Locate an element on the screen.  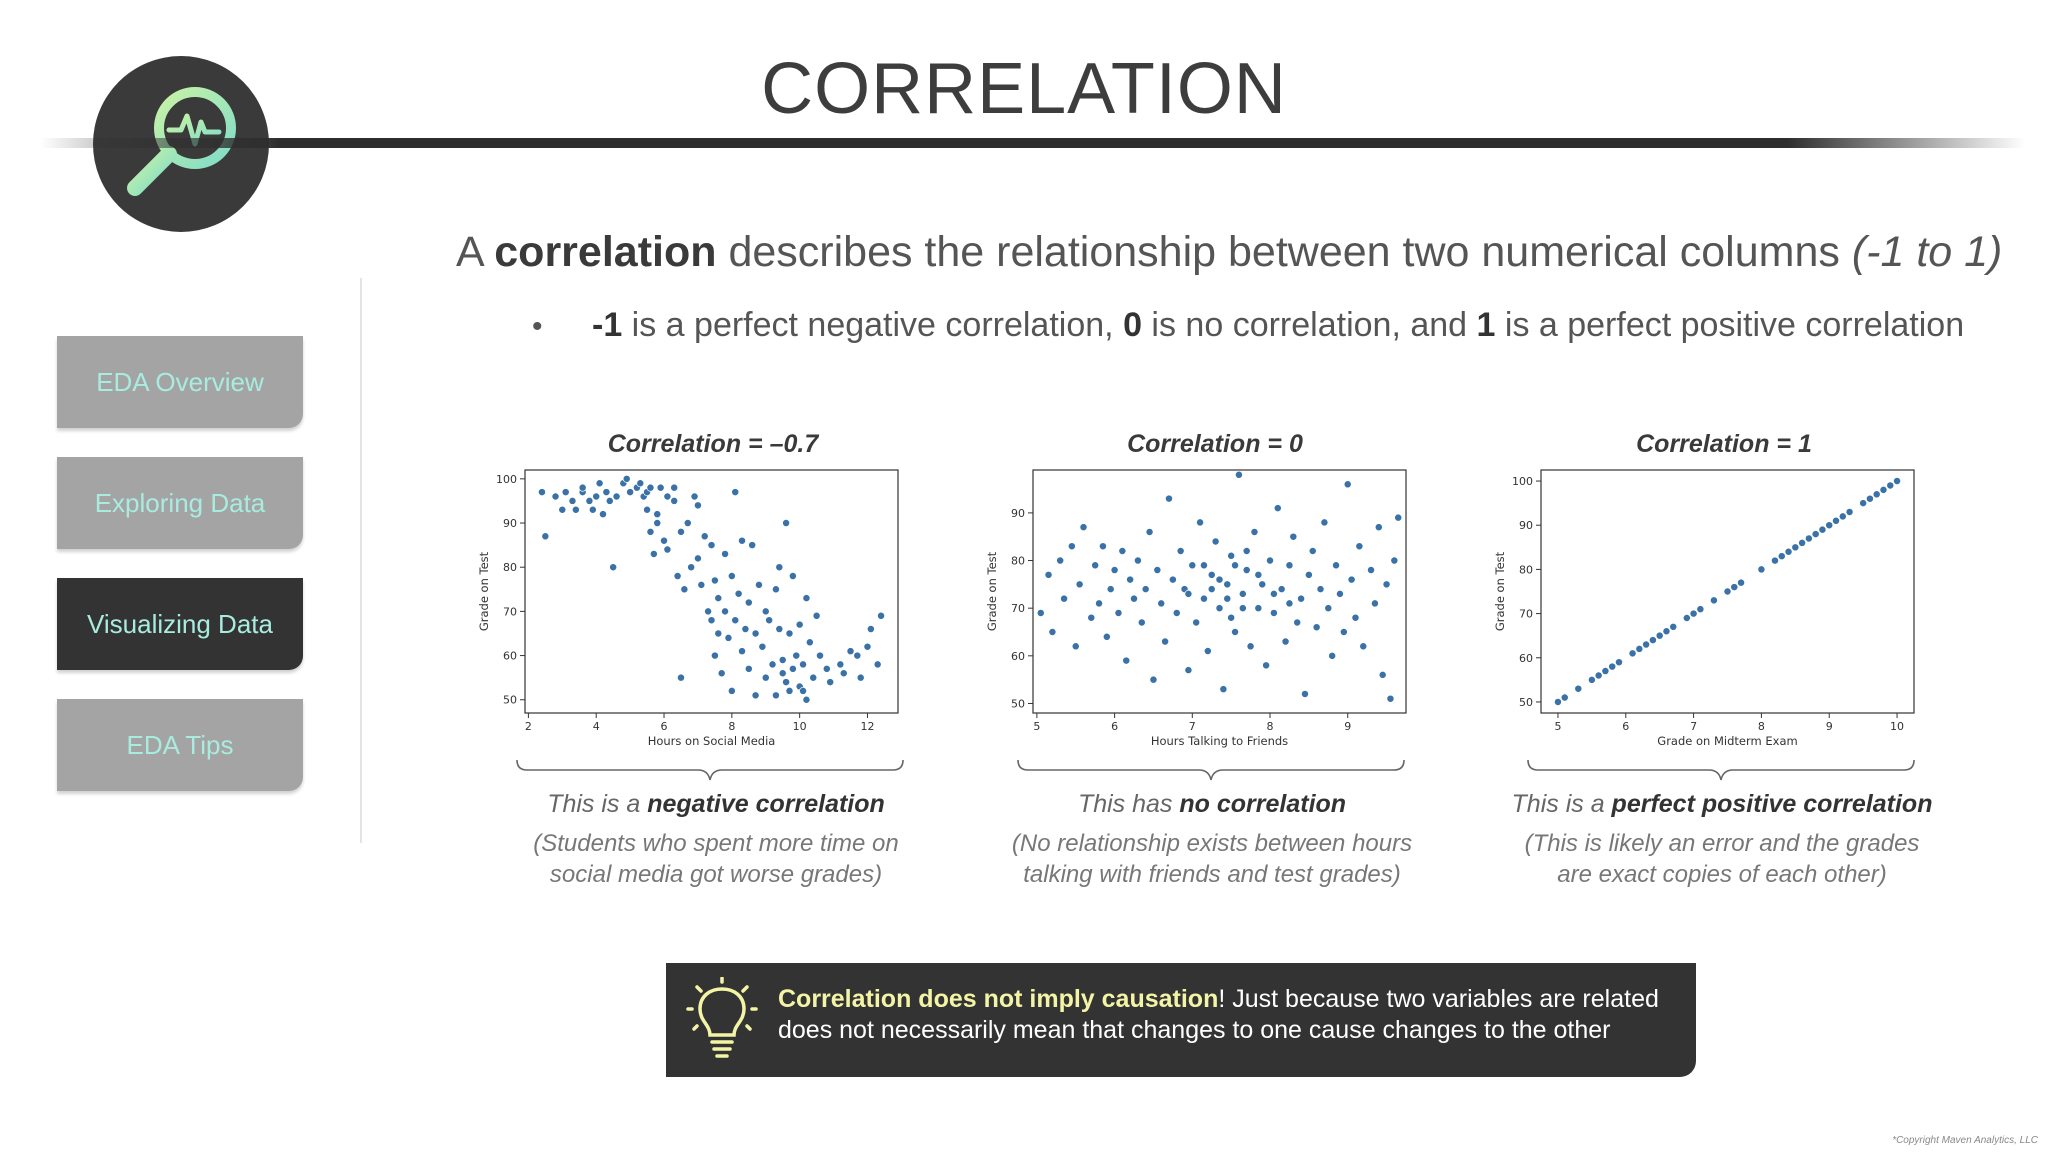
note-line-2: social media got worse grades) is located at coordinates (716, 874).